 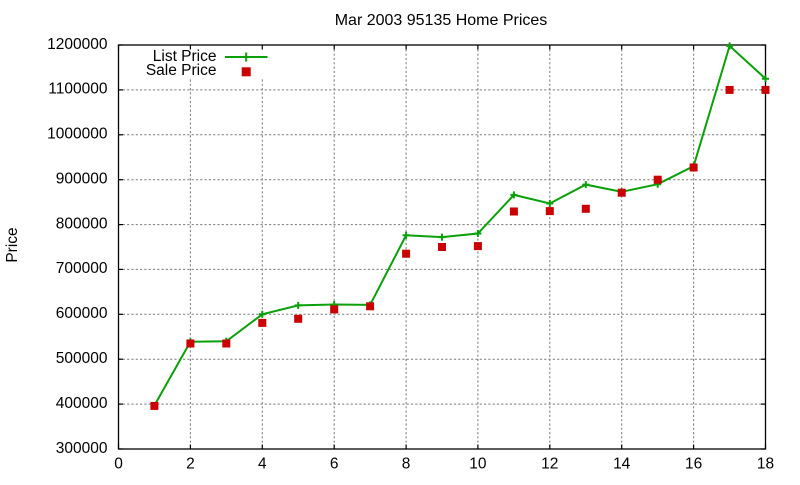 I want to click on svg-text: Sale Price, so click(x=181, y=70).